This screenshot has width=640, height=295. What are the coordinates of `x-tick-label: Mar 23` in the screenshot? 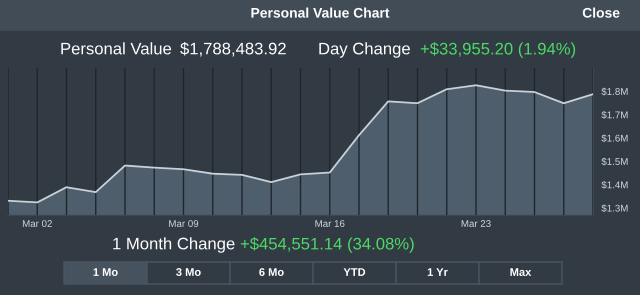 It's located at (476, 223).